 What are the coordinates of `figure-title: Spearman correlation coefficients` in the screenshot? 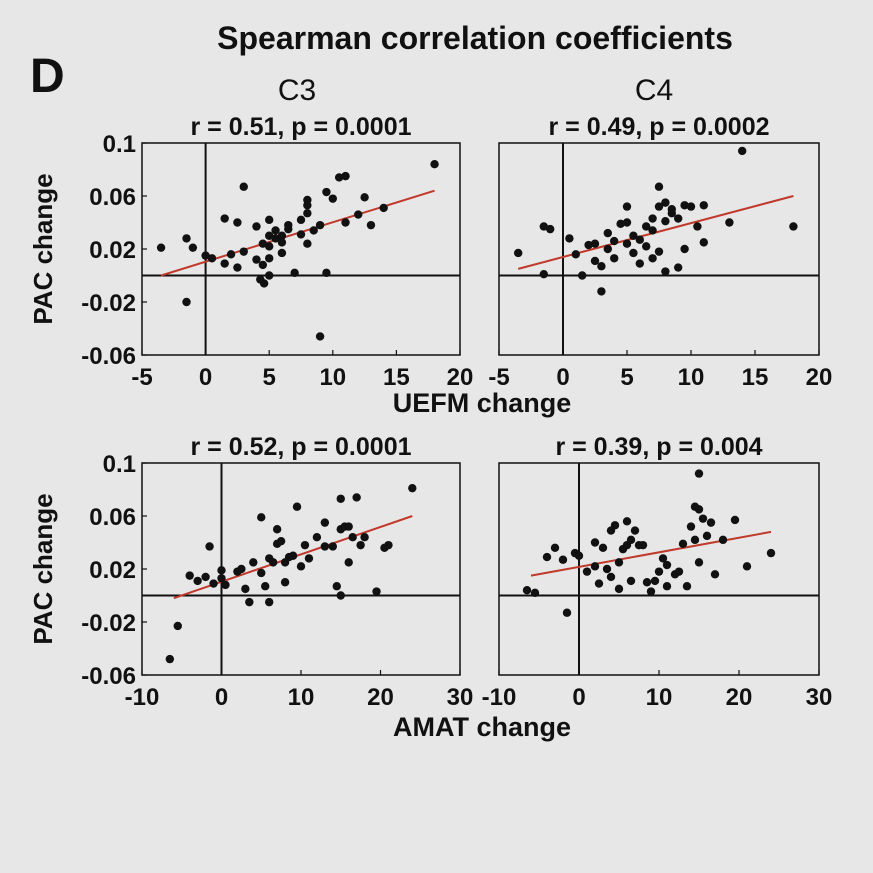 It's located at (475, 38).